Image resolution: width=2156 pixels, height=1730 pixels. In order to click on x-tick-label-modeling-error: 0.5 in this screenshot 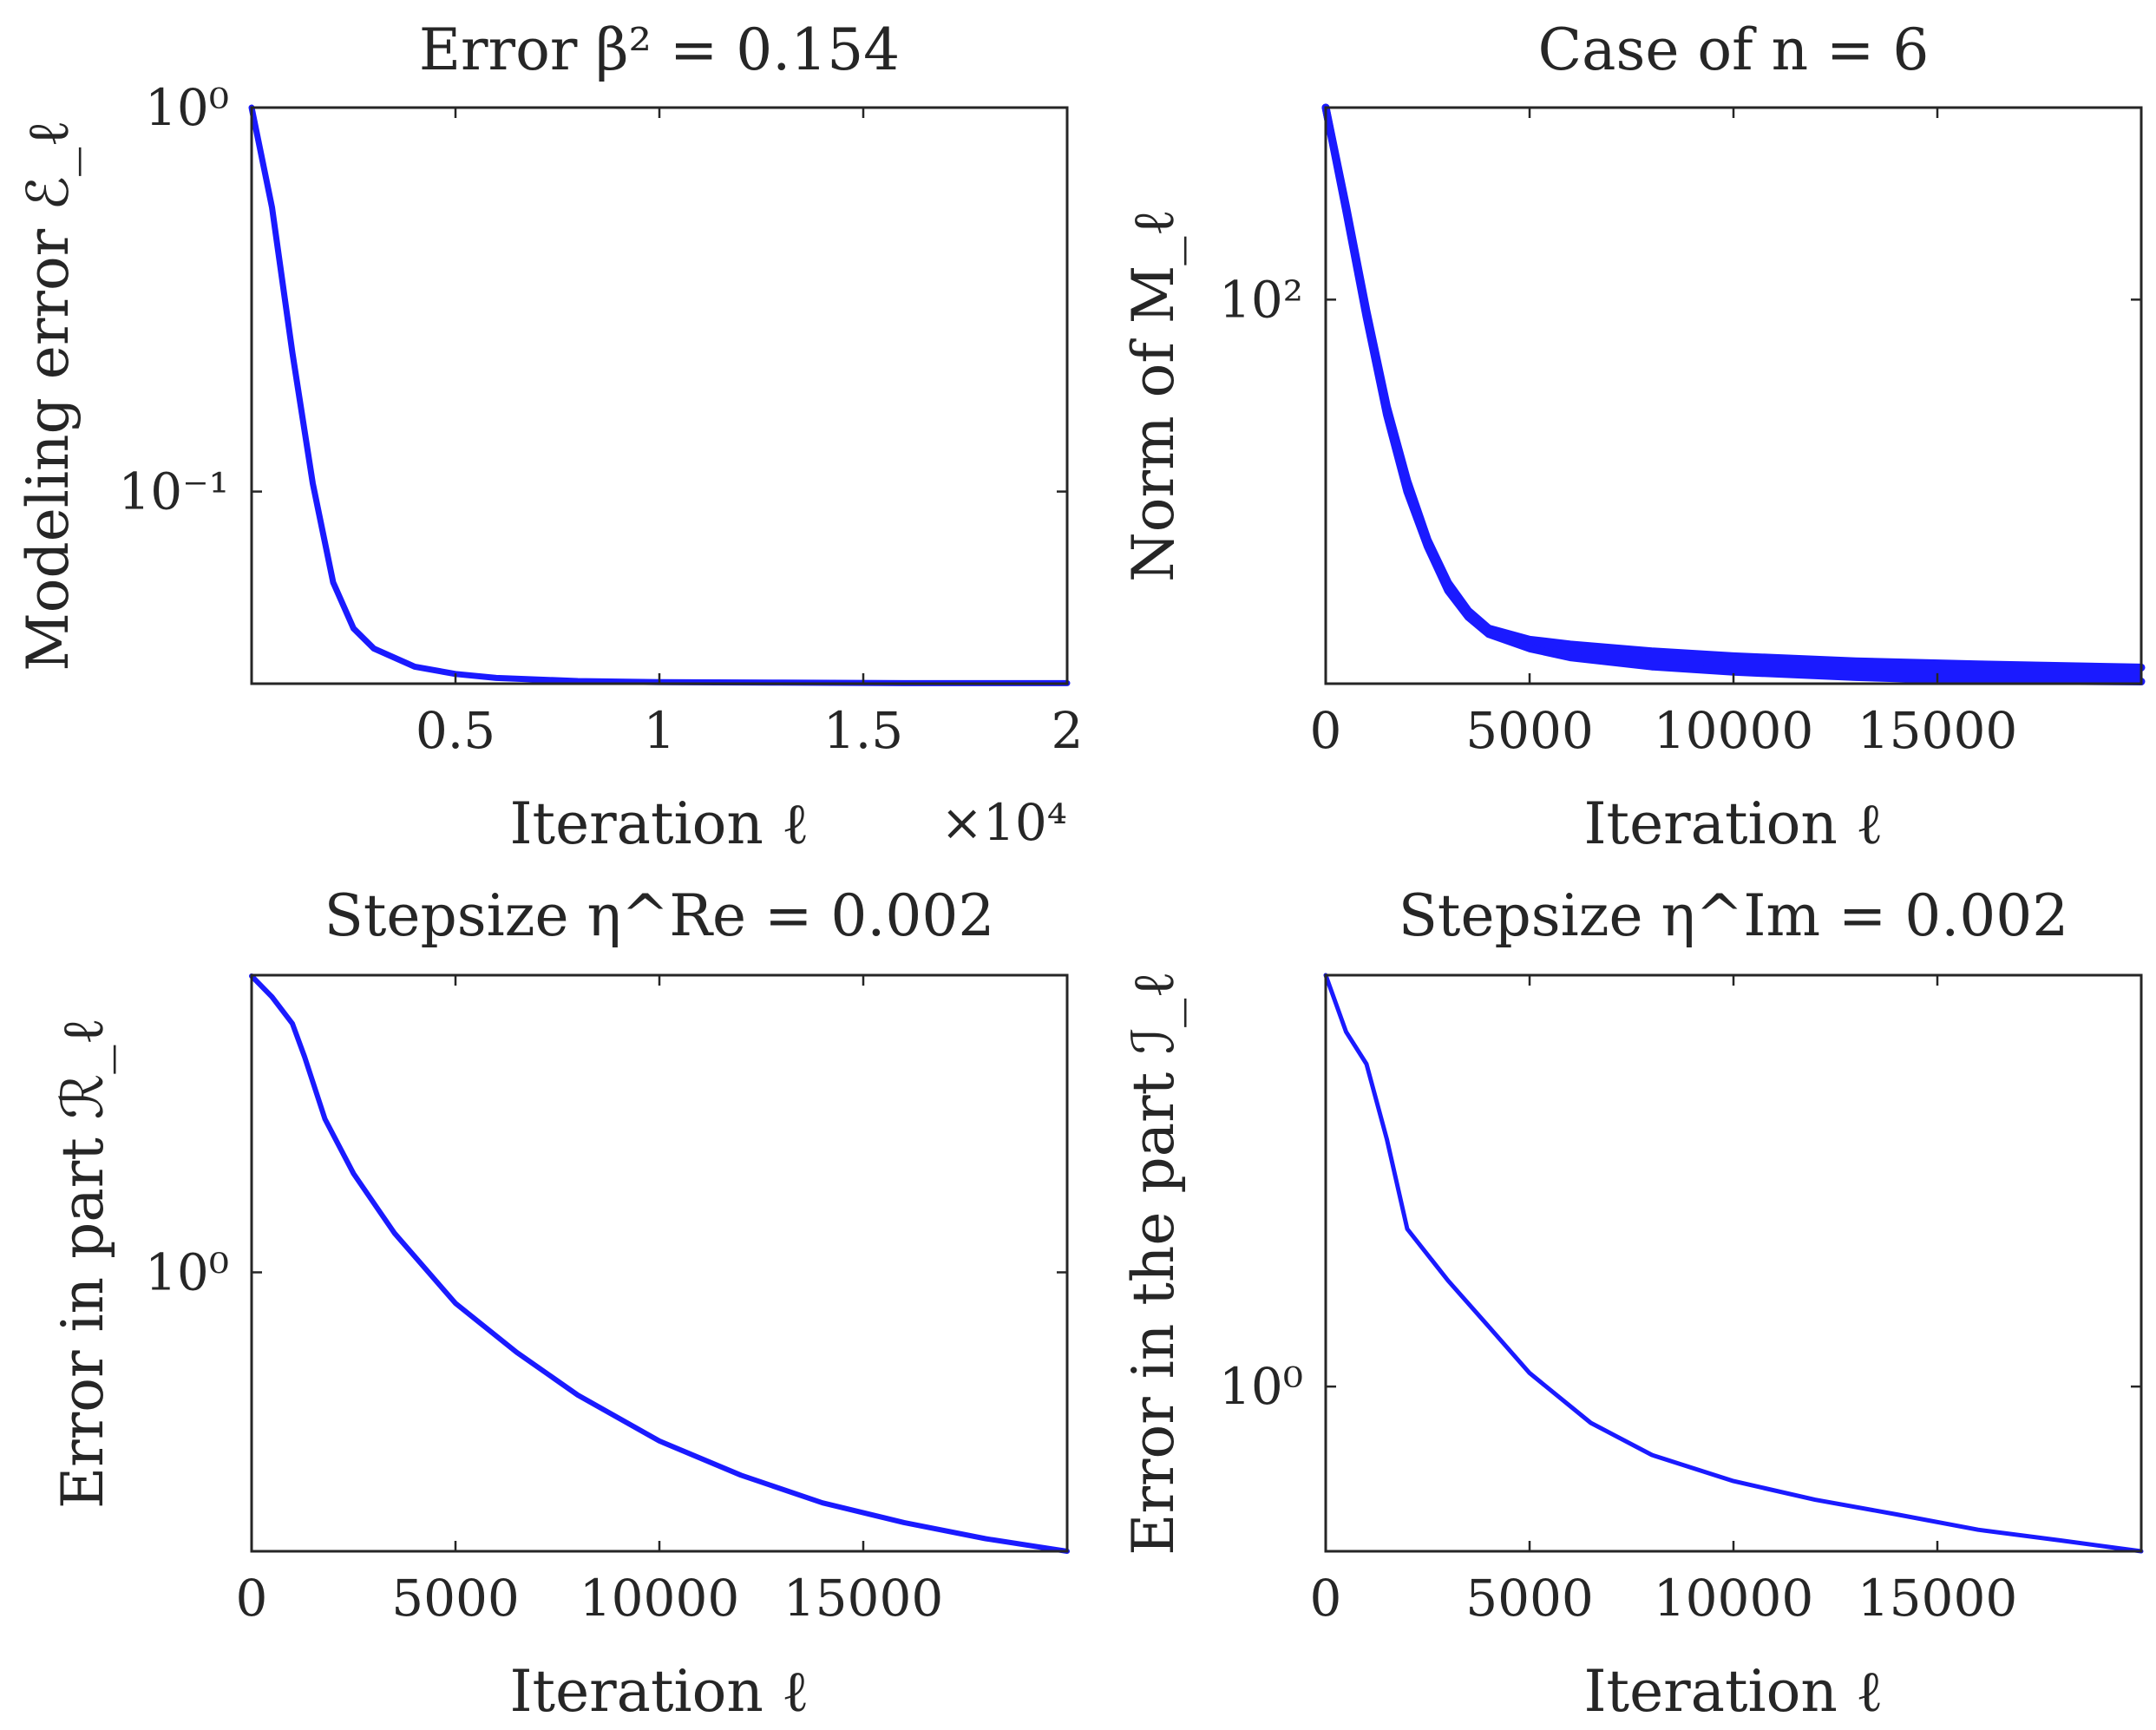, I will do `click(455, 730)`.